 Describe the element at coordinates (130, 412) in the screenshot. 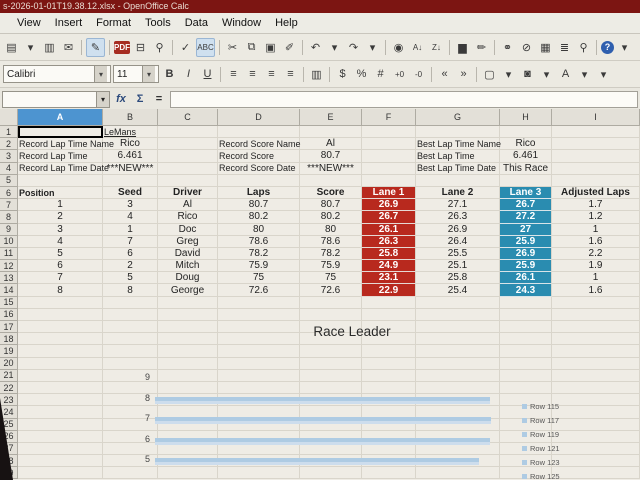

I see `cell-B24` at that location.